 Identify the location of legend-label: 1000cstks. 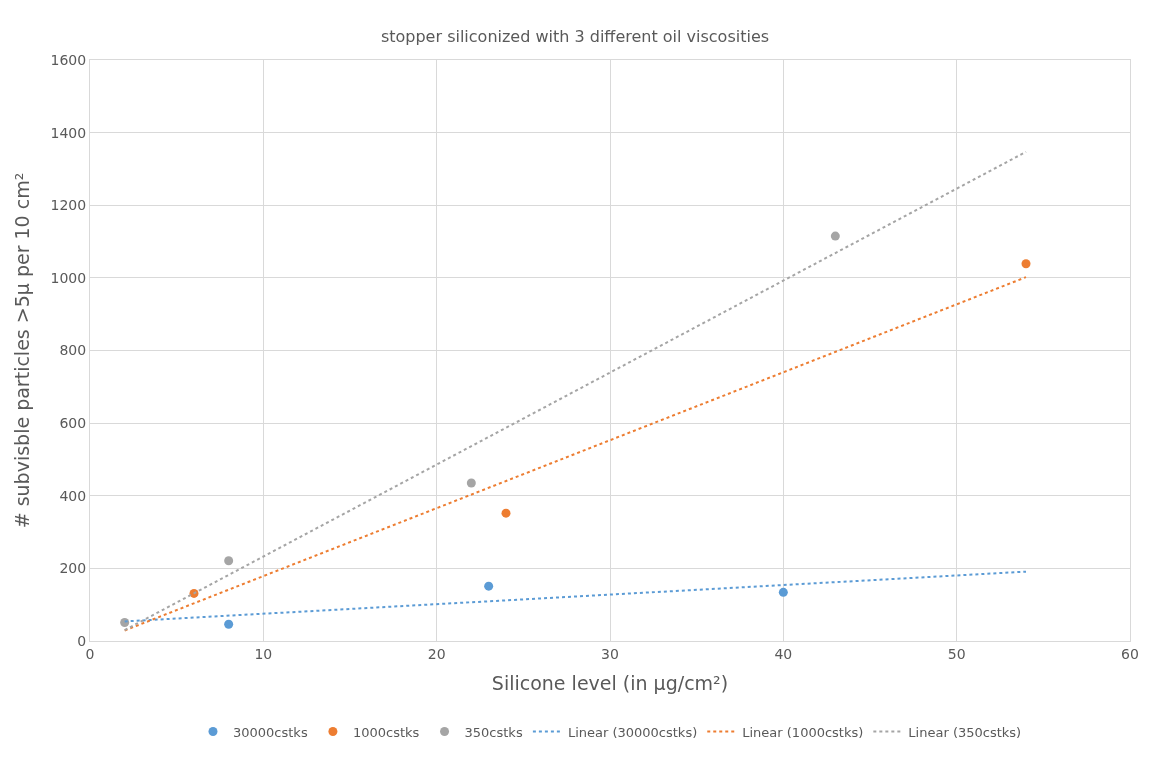
(386, 732).